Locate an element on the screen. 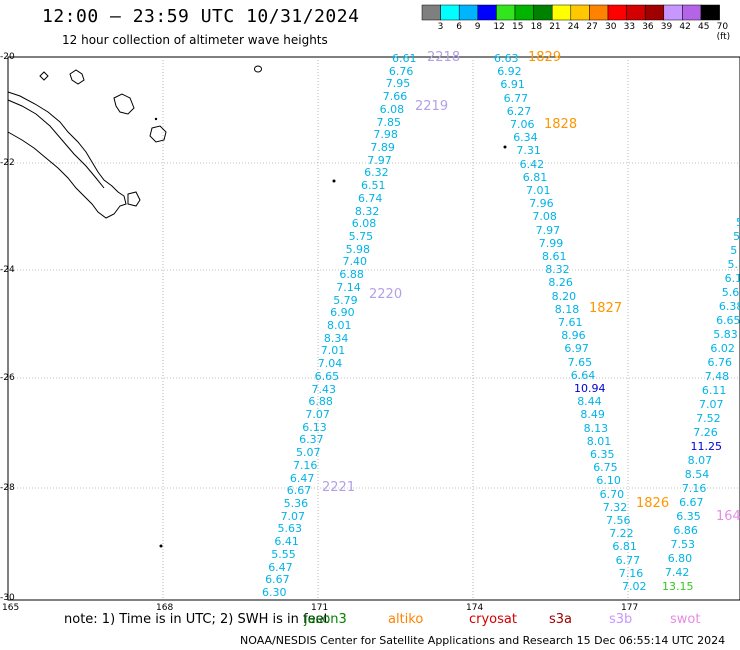 This screenshot has width=740, height=650. swh-value: 10.94 is located at coordinates (590, 388).